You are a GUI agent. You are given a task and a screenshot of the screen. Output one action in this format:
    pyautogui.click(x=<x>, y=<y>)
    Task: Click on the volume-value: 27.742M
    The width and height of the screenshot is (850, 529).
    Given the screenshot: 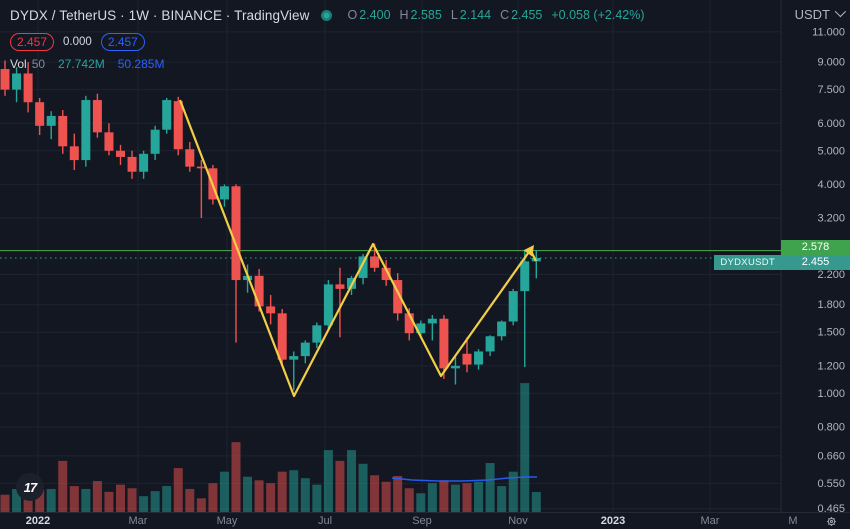 What is the action you would take?
    pyautogui.click(x=81, y=64)
    